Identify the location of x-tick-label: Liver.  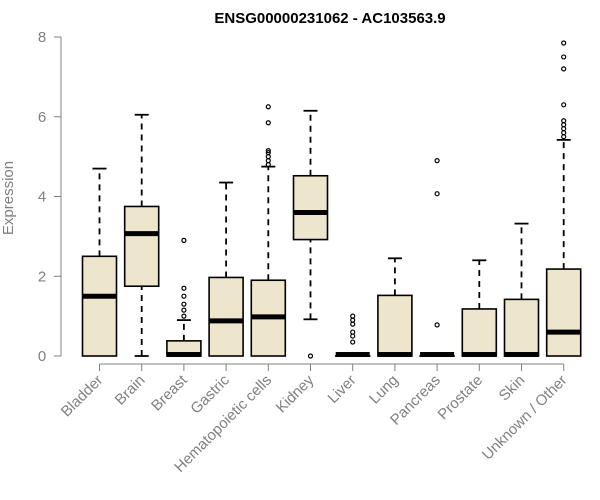
(342, 389).